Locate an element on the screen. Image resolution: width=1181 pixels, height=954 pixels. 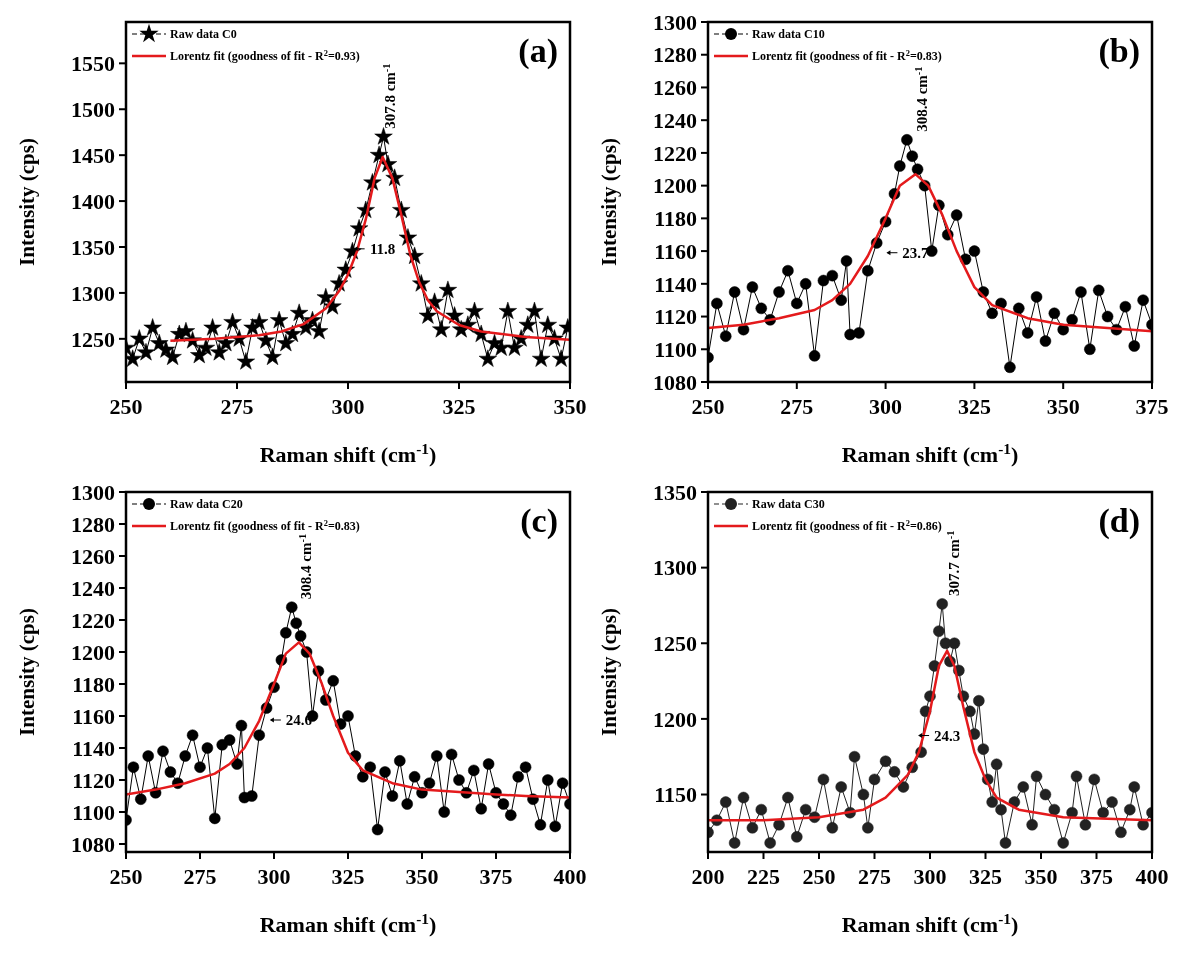
annotation: (d) is located at coordinates (1119, 521).